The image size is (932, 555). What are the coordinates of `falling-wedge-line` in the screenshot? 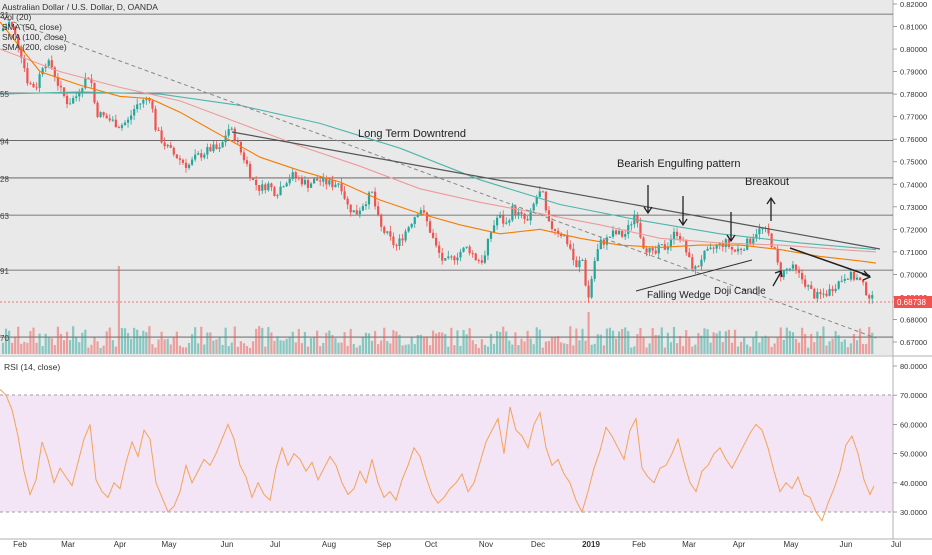 It's located at (694, 275).